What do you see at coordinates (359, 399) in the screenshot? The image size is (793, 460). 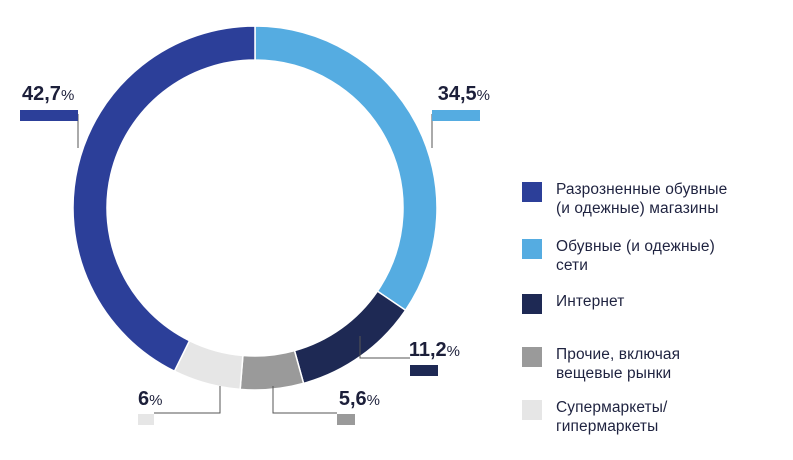 I see `data-label-other: 5,6%` at bounding box center [359, 399].